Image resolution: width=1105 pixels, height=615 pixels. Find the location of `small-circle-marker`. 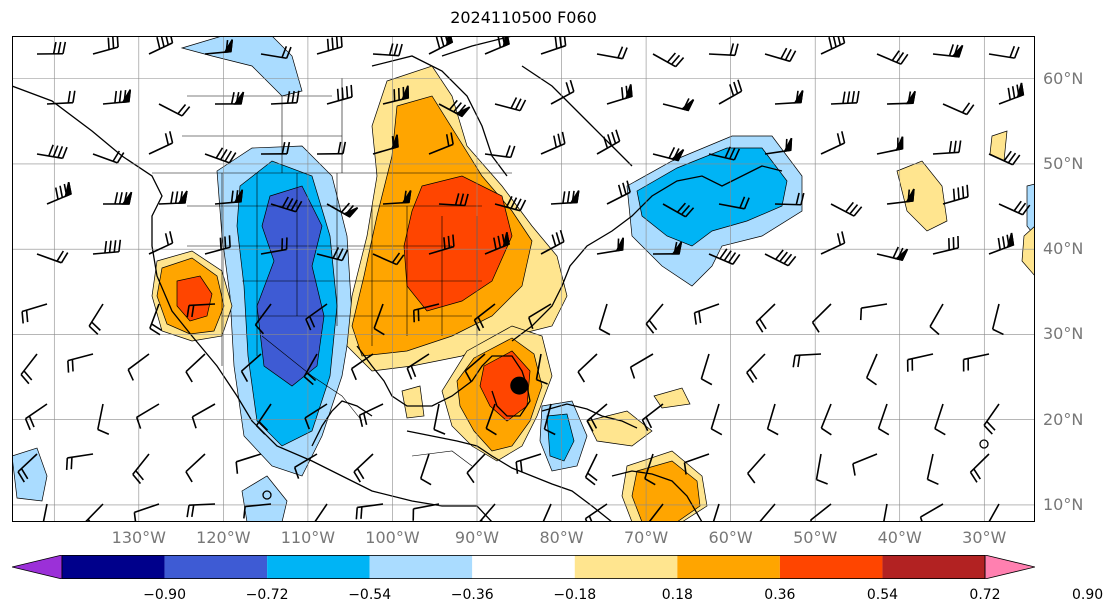

small-circle-marker is located at coordinates (267, 495).